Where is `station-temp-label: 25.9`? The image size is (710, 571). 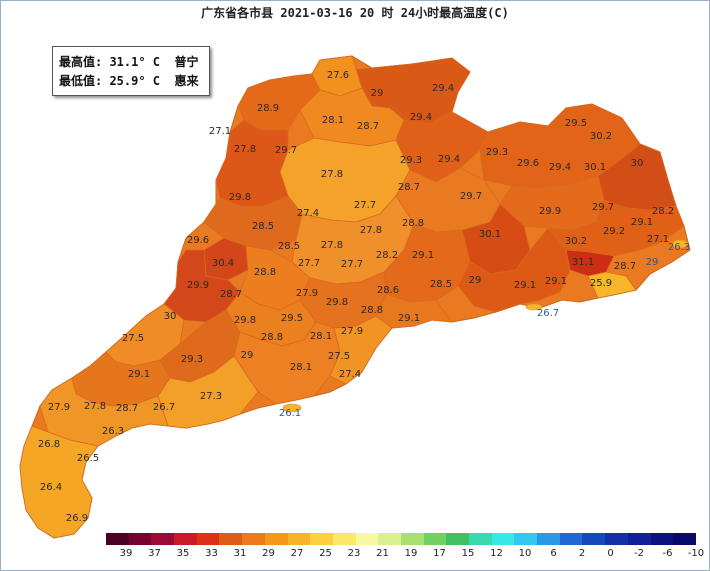 station-temp-label: 25.9 is located at coordinates (601, 283).